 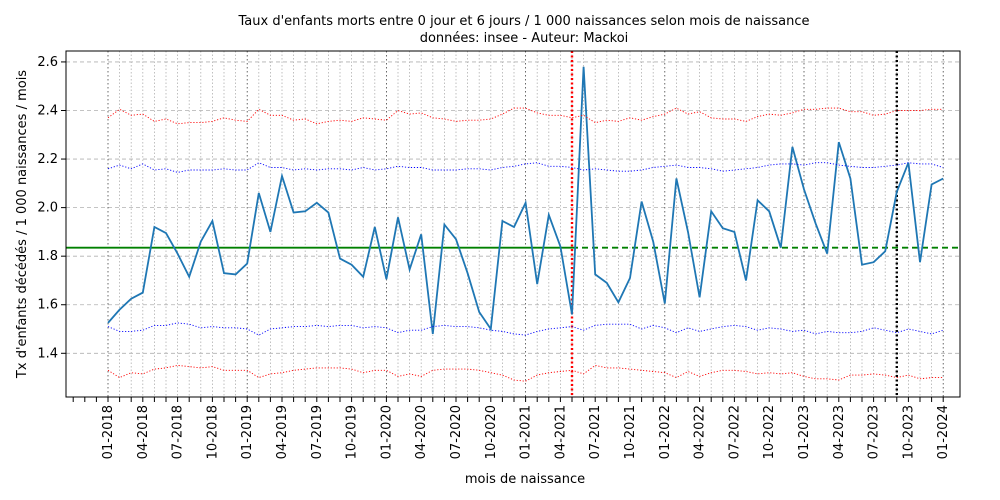 What do you see at coordinates (630, 432) in the screenshot?
I see `x-tick-label: 10-2021` at bounding box center [630, 432].